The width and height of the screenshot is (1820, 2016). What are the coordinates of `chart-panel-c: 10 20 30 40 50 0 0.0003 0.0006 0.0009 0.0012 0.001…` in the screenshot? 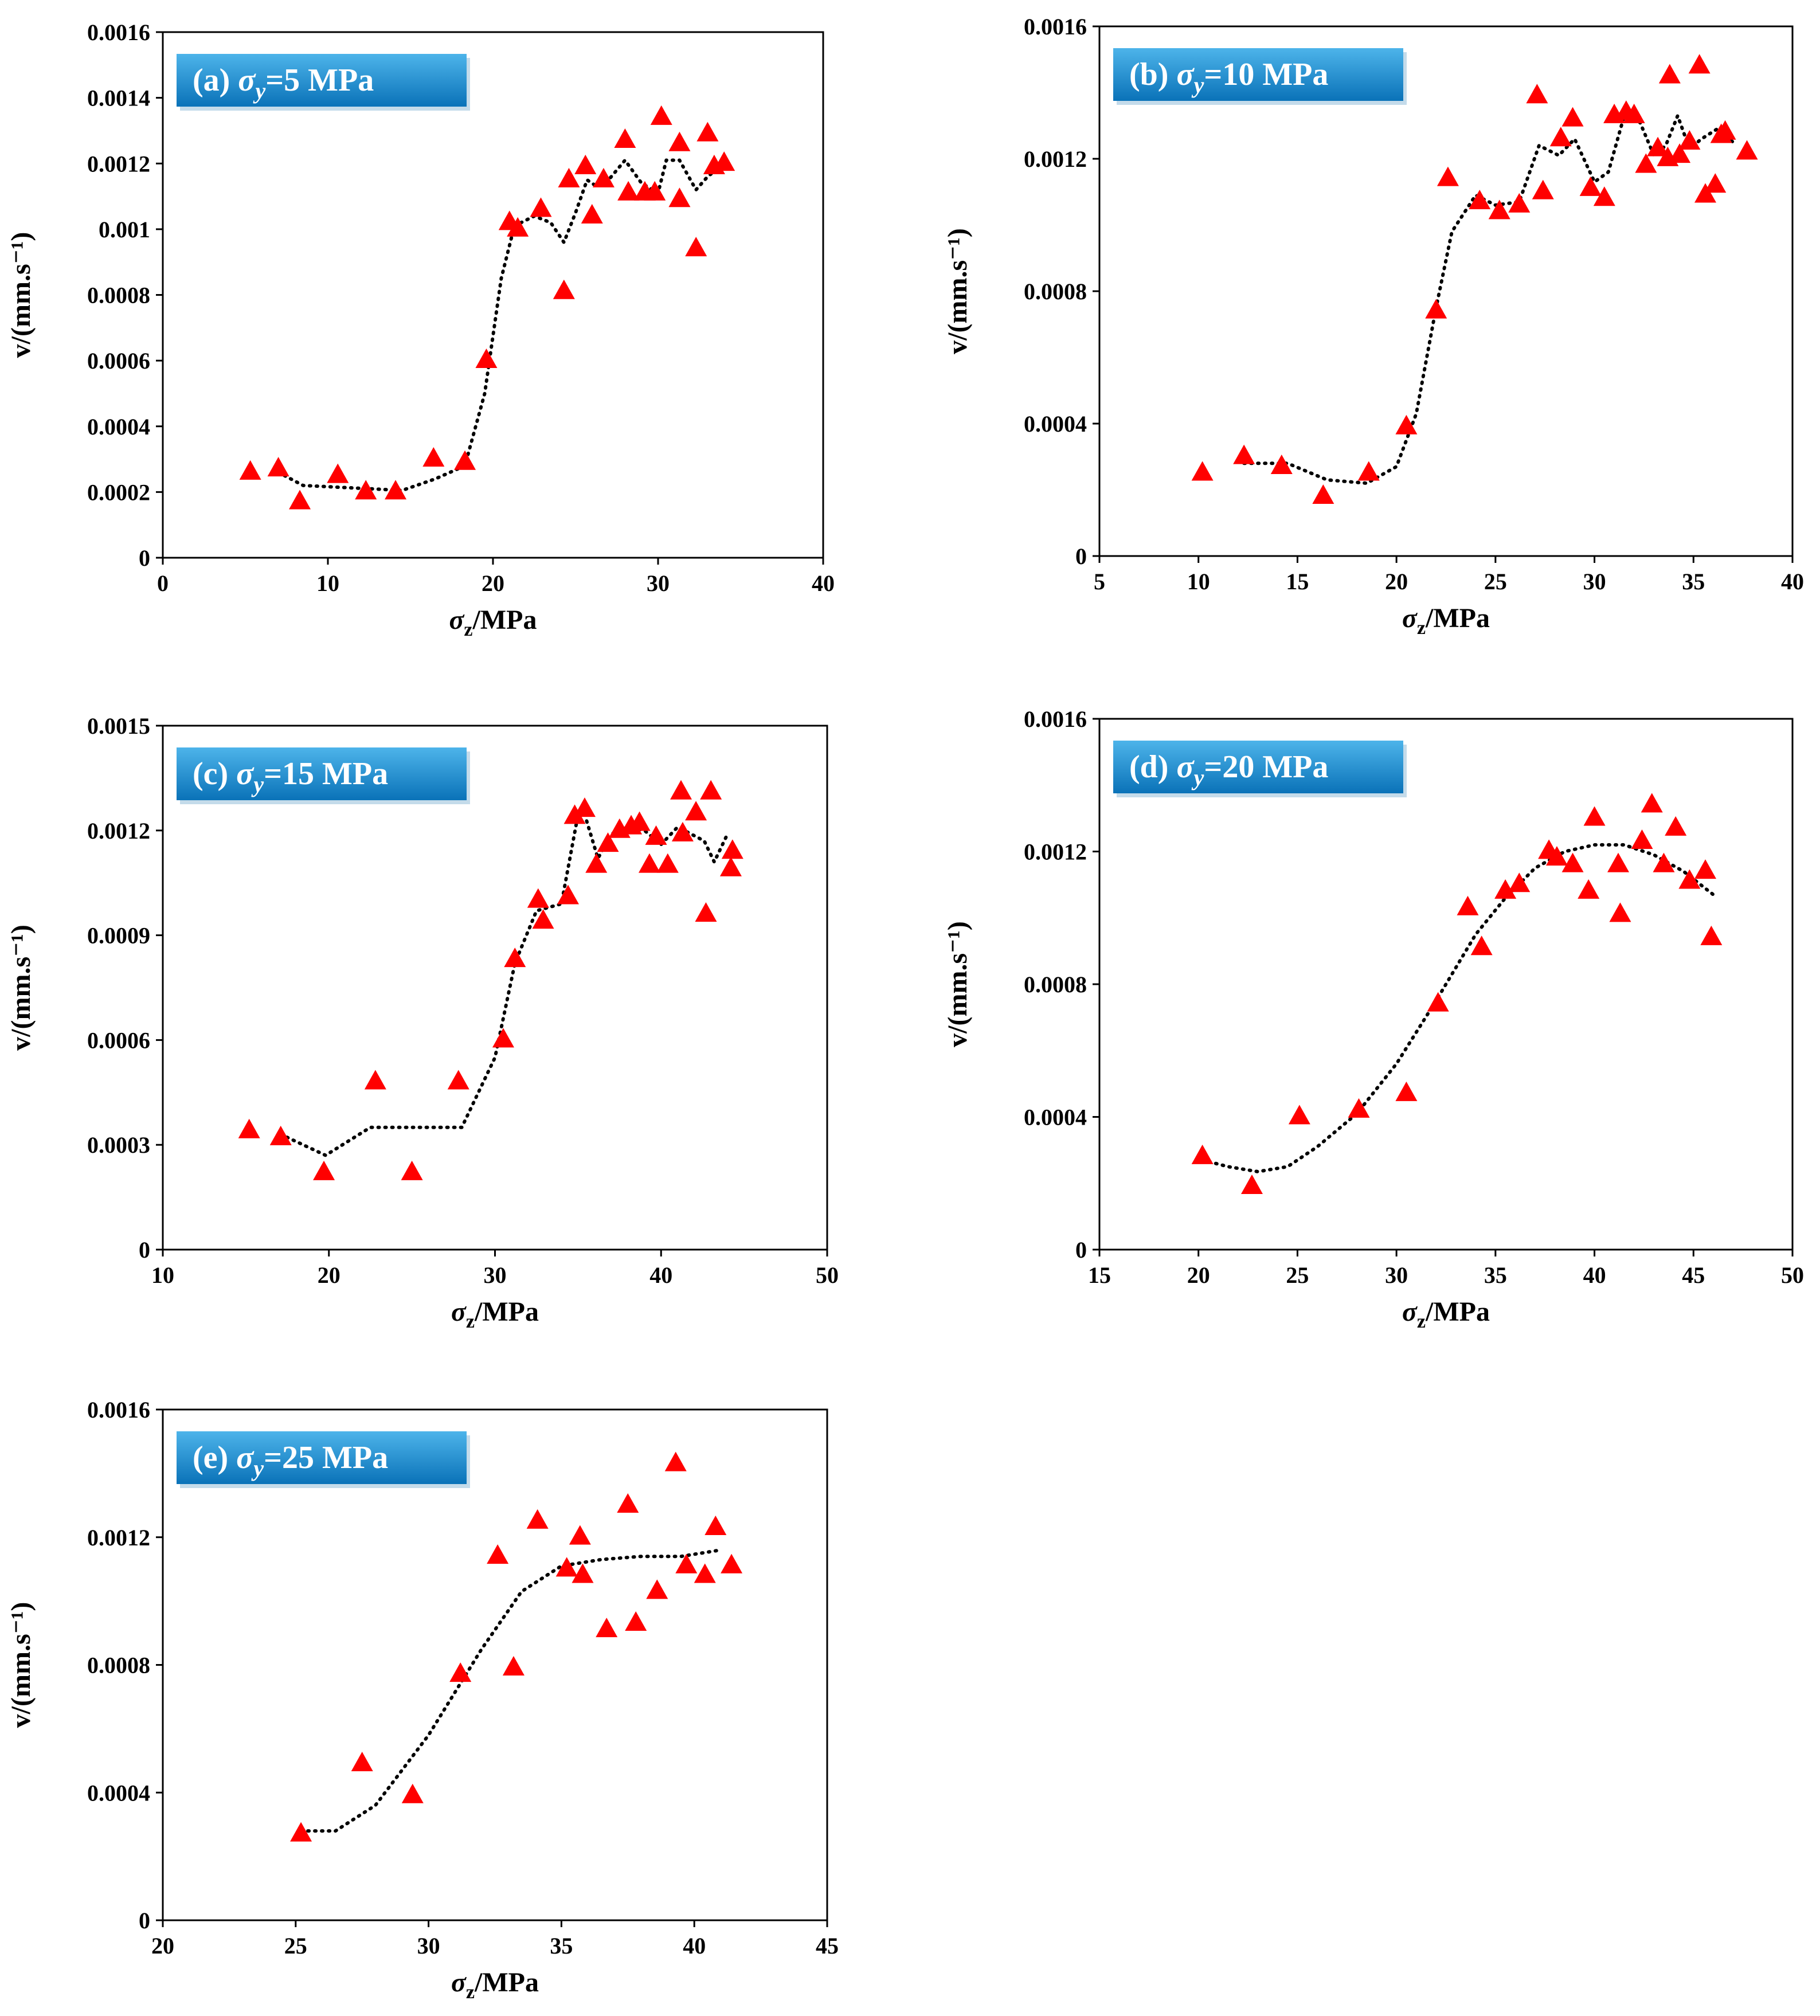 It's located at (423, 1022).